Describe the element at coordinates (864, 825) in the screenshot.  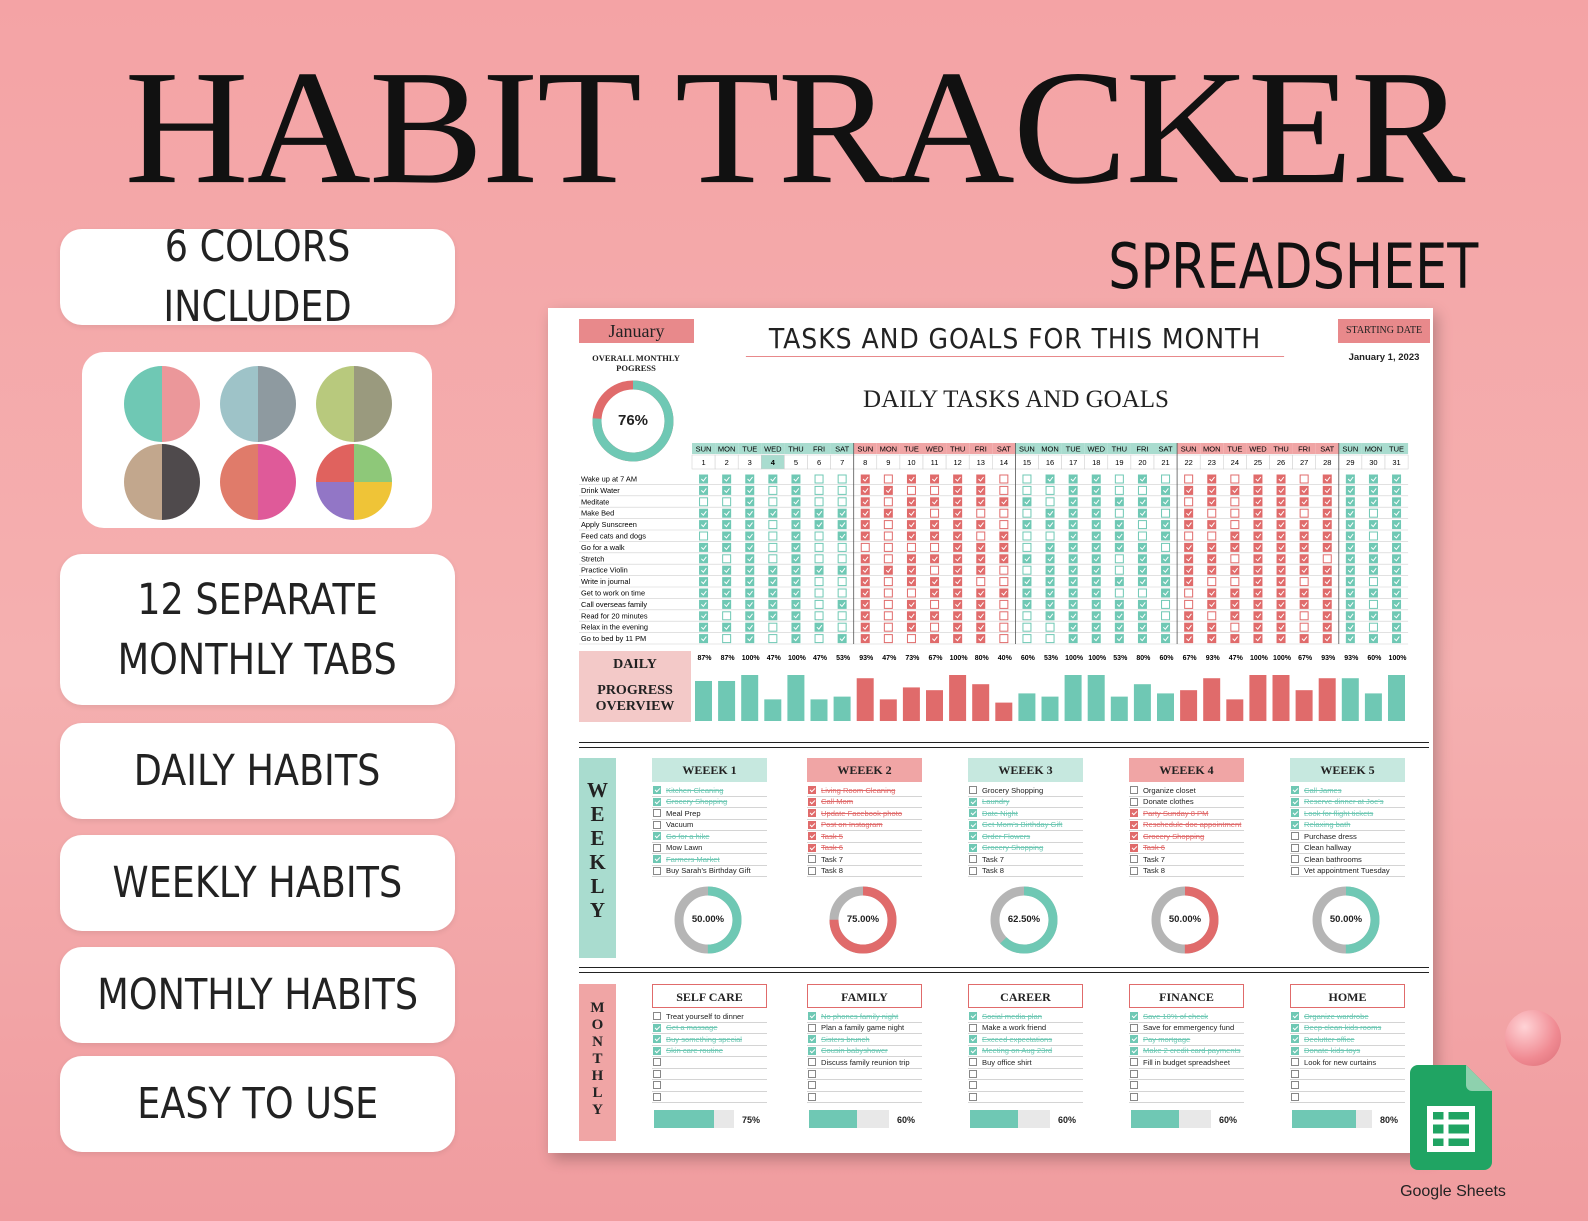
I see `task-row: Post on Instagram` at that location.